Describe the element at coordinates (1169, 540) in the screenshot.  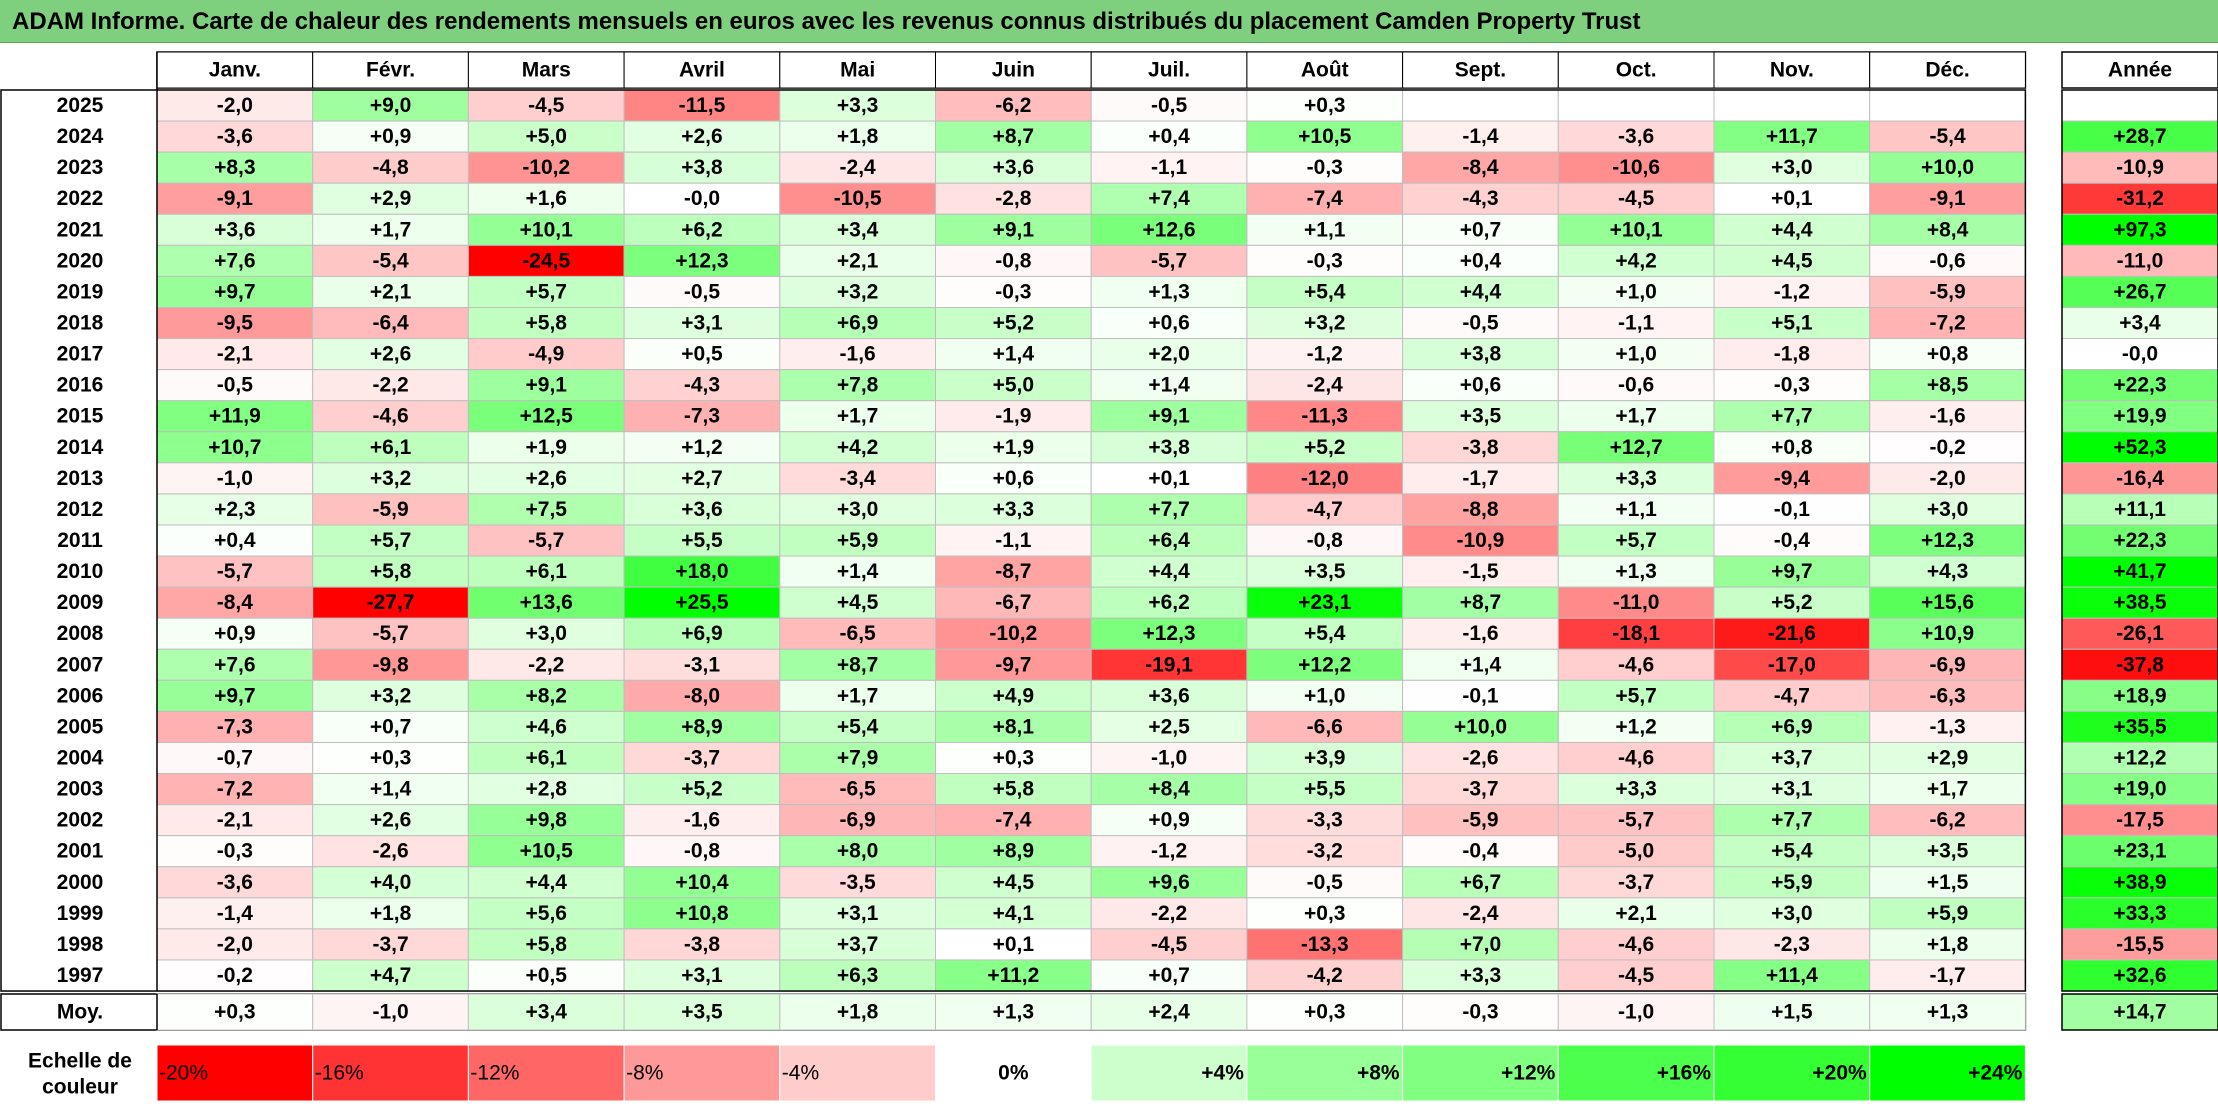
I see `heatmap-cell-value: +6,4` at that location.